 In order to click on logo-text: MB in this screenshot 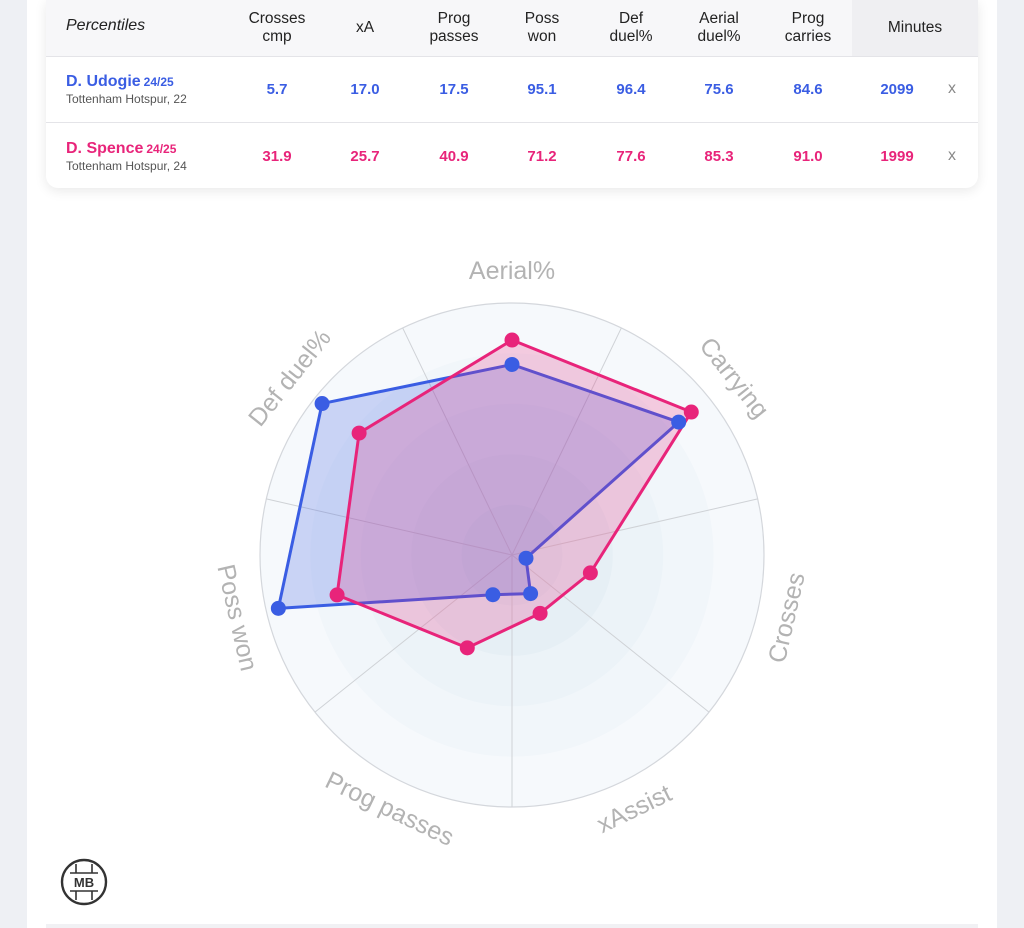, I will do `click(84, 882)`.